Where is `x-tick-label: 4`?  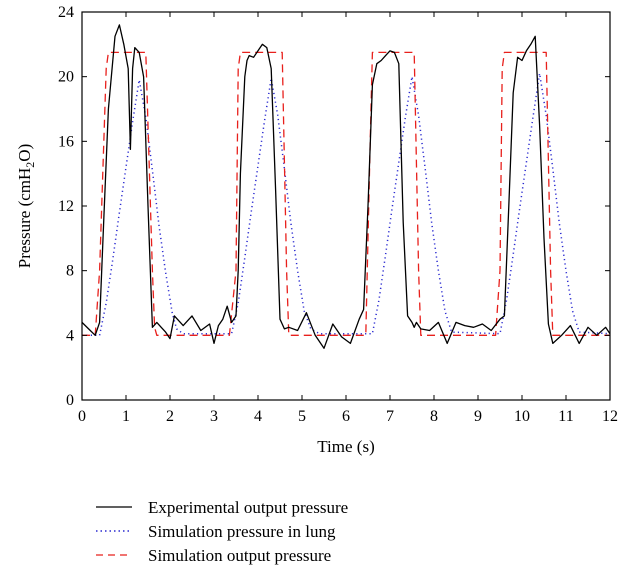
x-tick-label: 4 is located at coordinates (258, 416).